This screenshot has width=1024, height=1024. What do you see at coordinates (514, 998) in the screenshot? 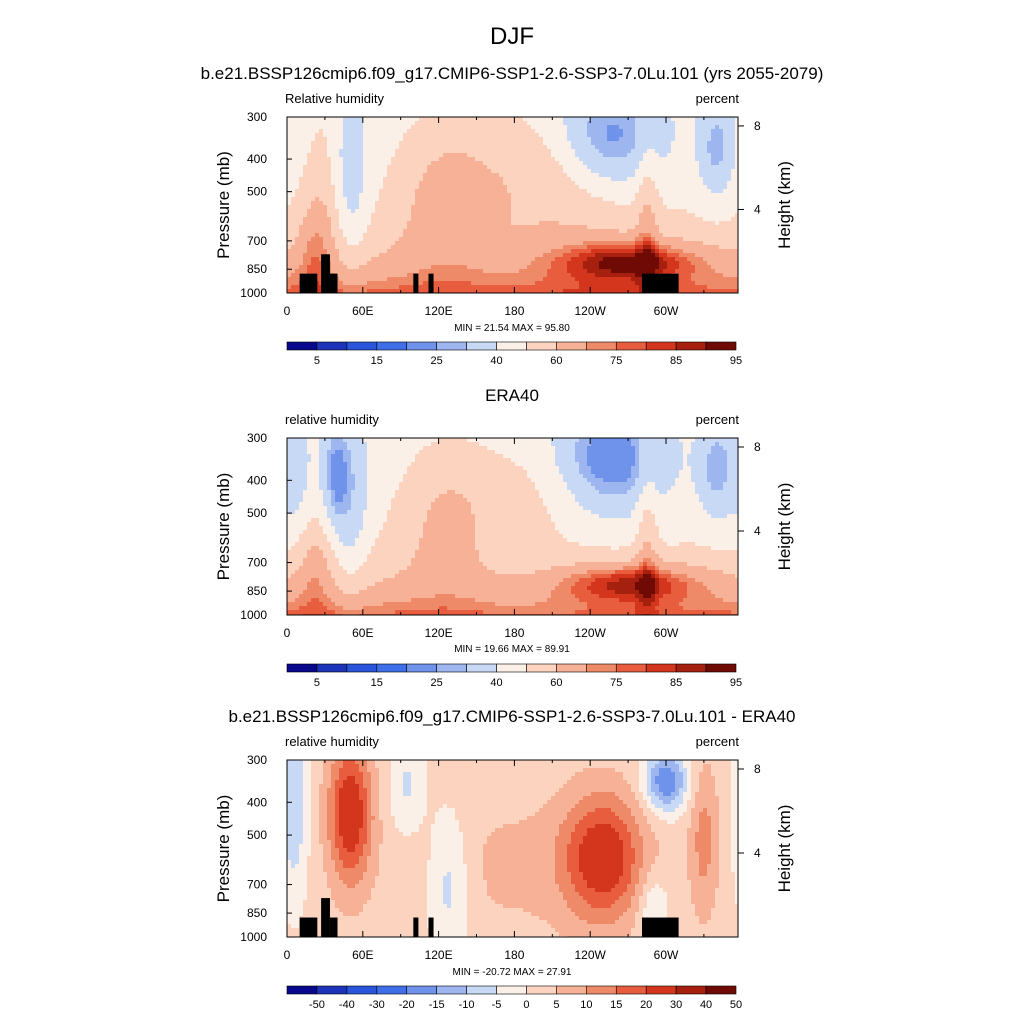
I see `colorbar: -50 -40 -30 -20 -15 -10 -5 0 5 10 15 20 30 40 50` at bounding box center [514, 998].